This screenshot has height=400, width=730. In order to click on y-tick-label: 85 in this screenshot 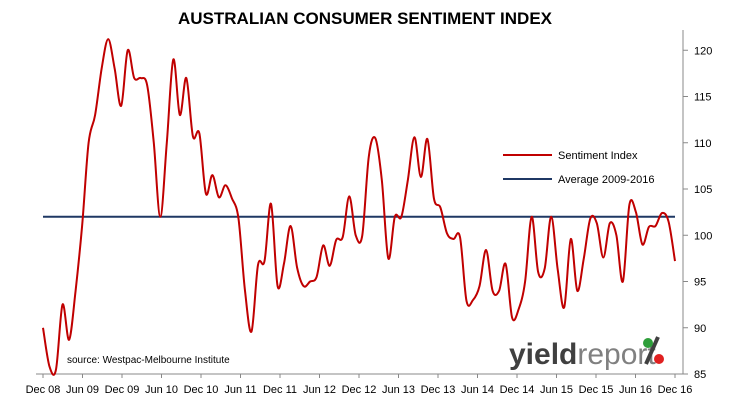, I will do `click(700, 375)`.